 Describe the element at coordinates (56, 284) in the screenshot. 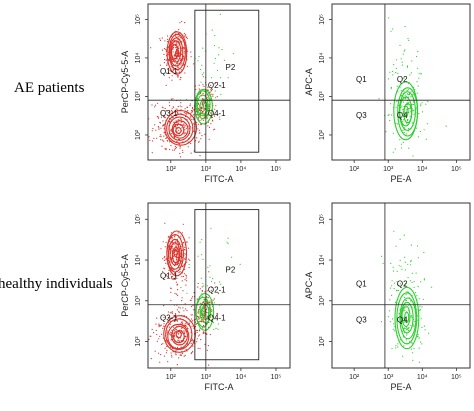

I see `row-label-healthy-individuals: healthy individuals` at that location.